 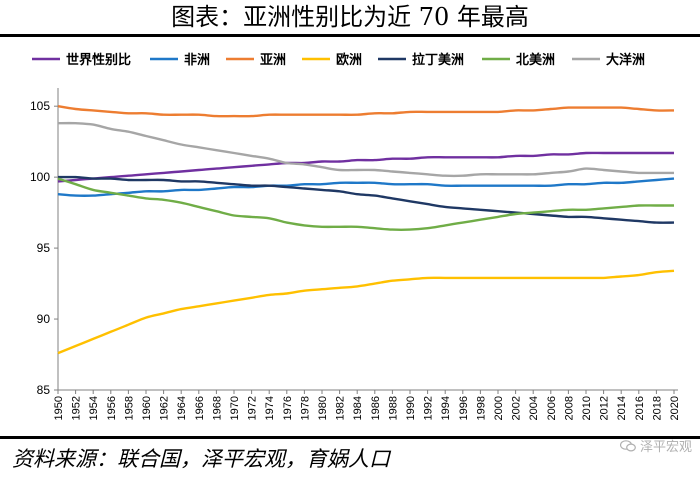 I want to click on x-tick-label: 2000, so click(x=499, y=408).